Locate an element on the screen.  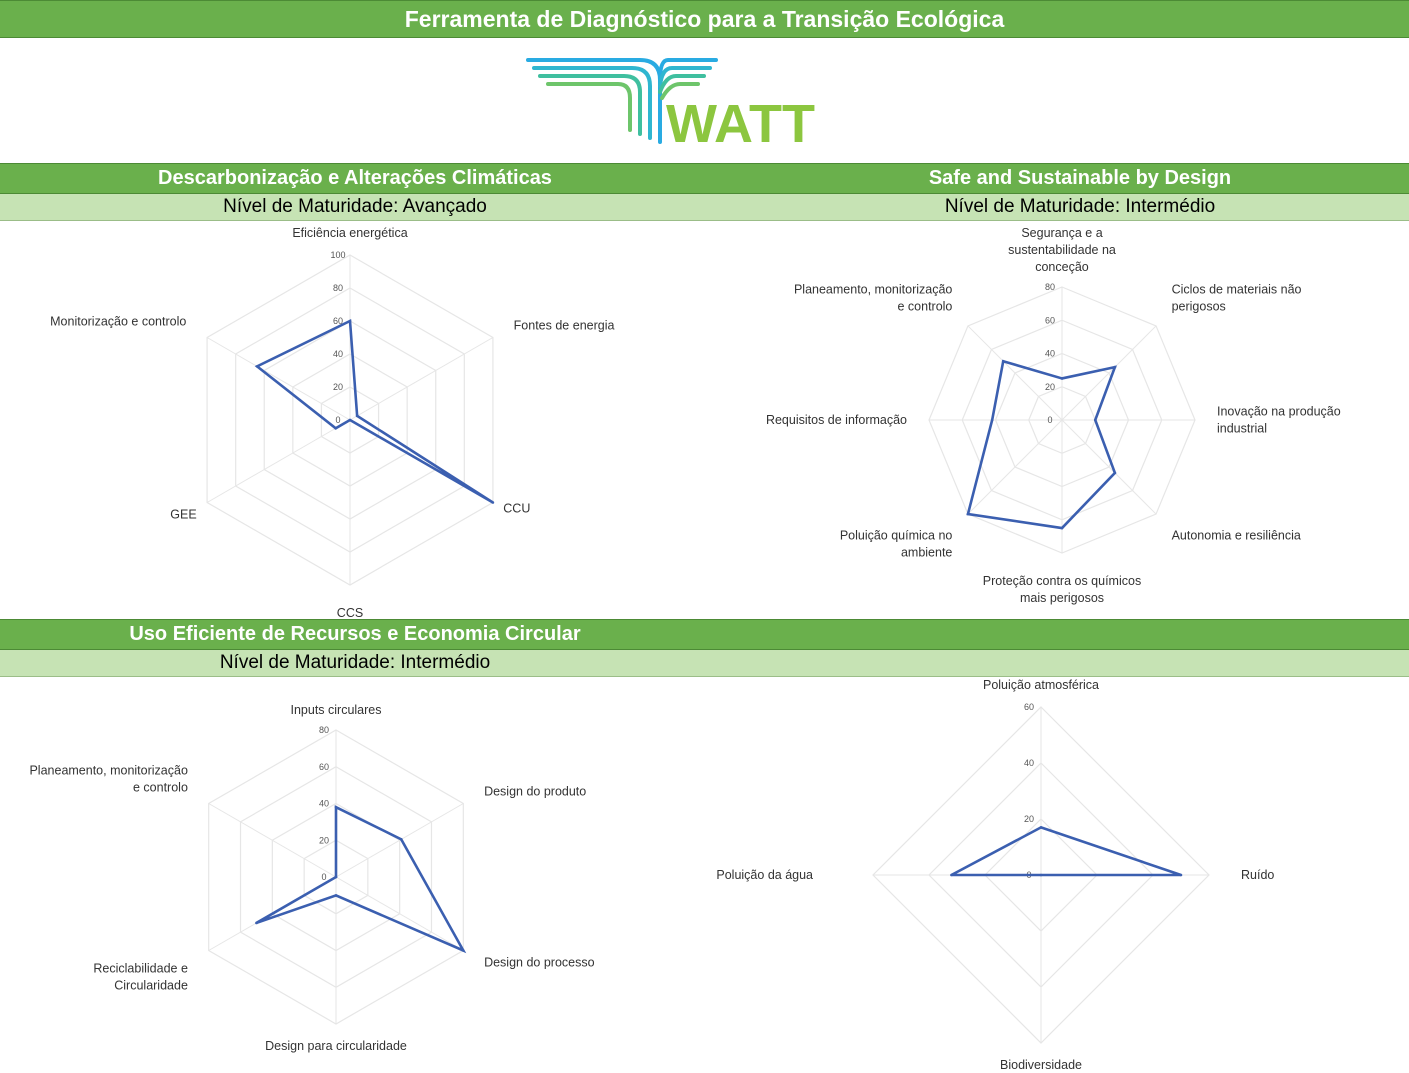
axis-category-label: Poluição atmosférica is located at coordinates (1041, 685).